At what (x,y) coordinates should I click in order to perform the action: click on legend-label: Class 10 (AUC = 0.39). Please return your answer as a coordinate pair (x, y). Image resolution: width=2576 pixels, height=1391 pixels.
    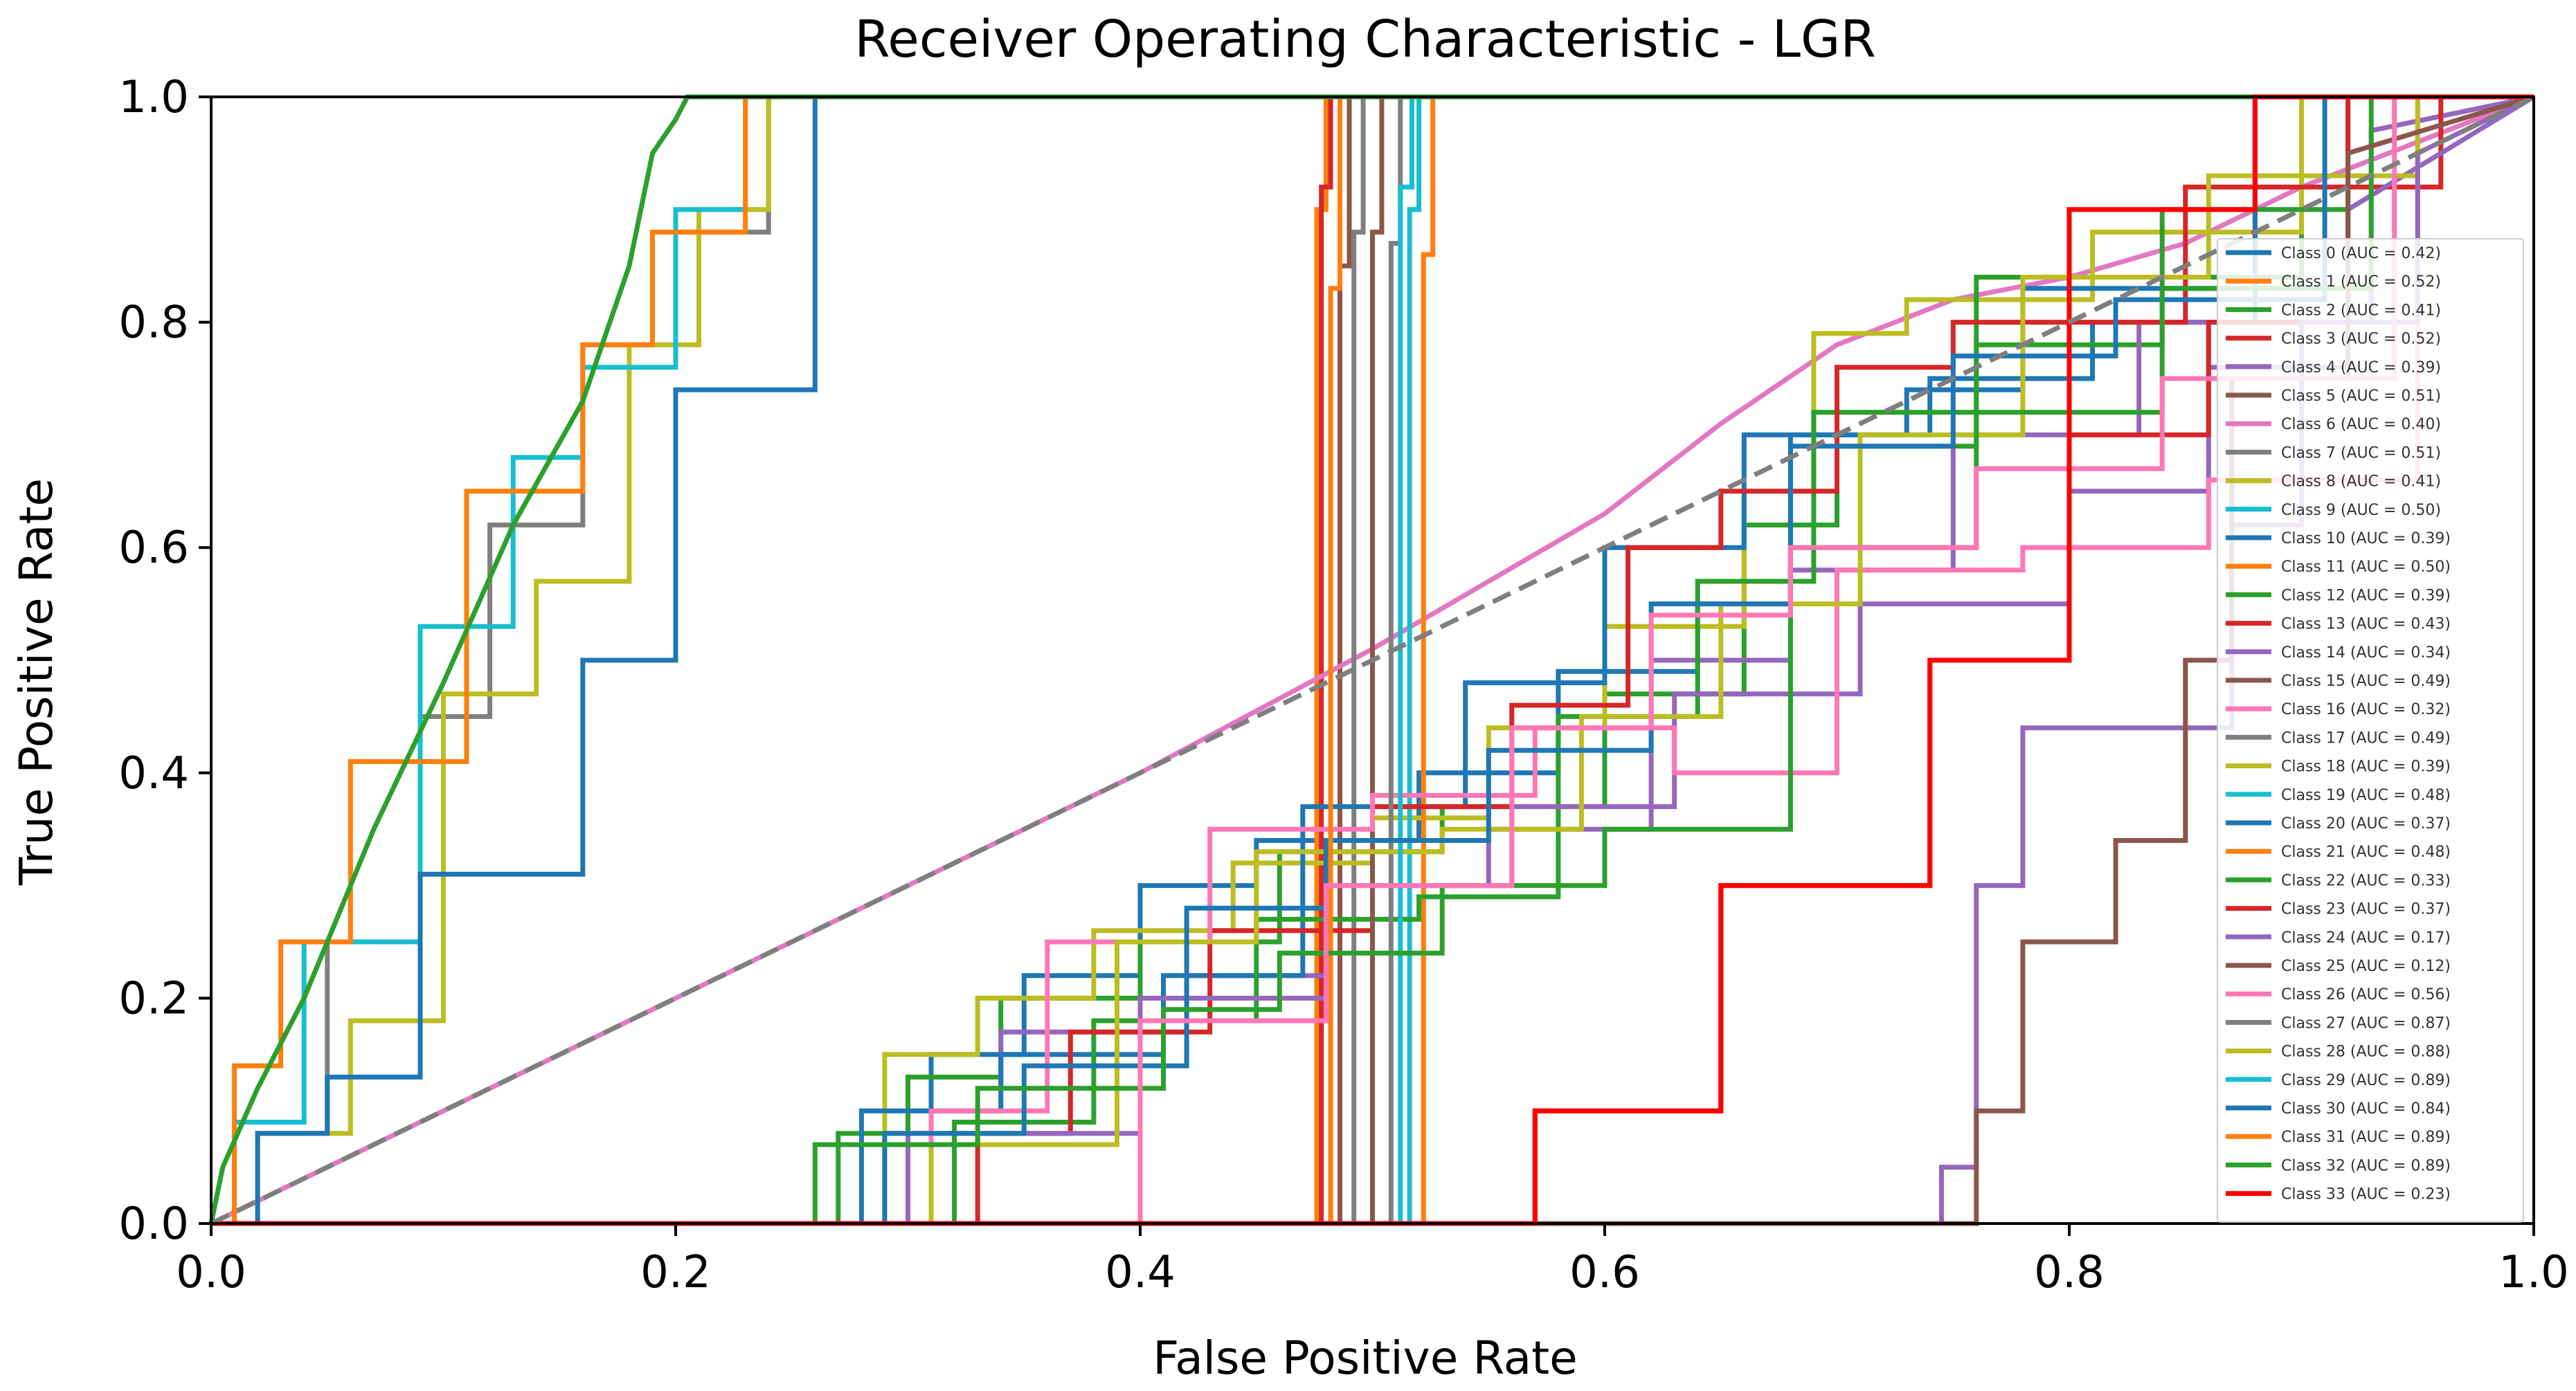
    Looking at the image, I should click on (2366, 538).